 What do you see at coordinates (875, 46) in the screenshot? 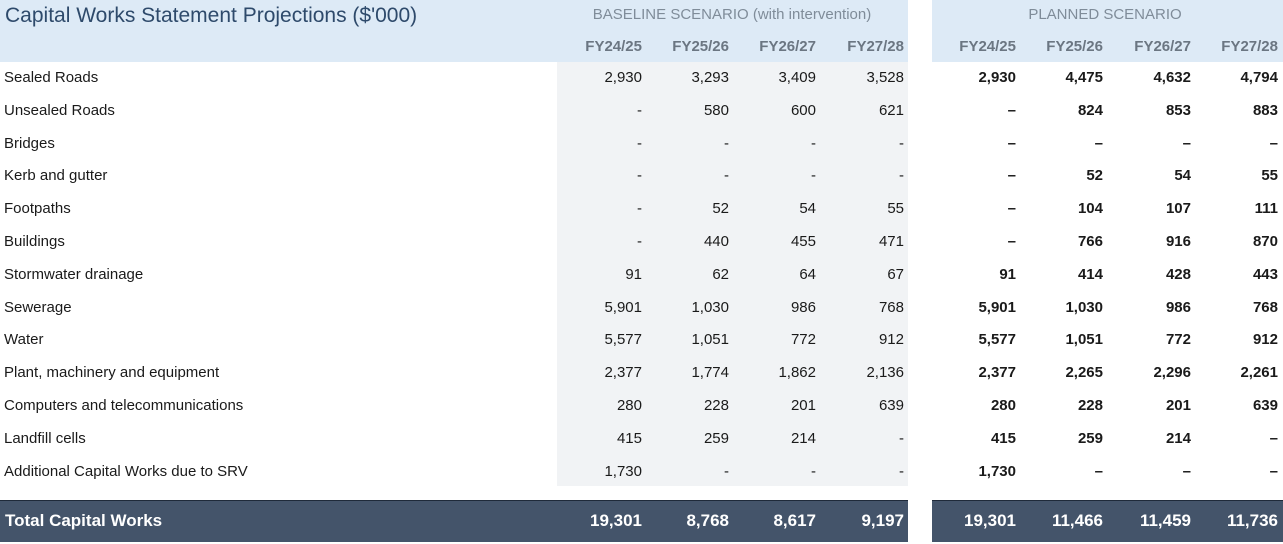
I see `baseline-col-header: FY27/28` at bounding box center [875, 46].